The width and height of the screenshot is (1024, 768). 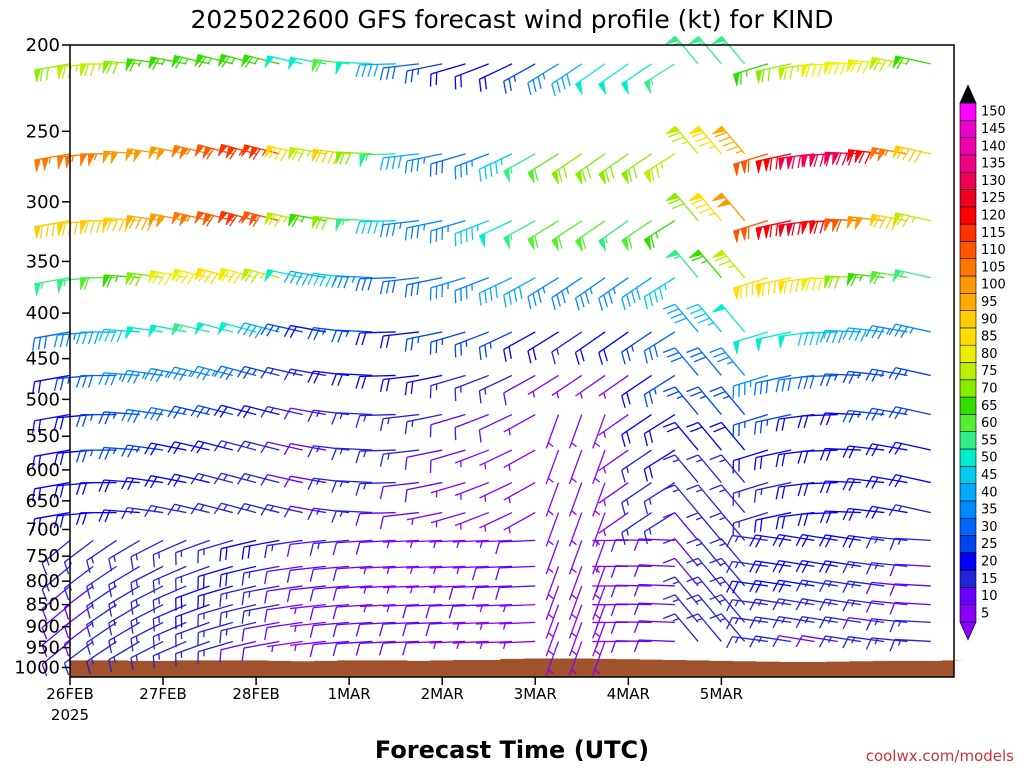 I want to click on colorbar-label: 80, so click(x=989, y=354).